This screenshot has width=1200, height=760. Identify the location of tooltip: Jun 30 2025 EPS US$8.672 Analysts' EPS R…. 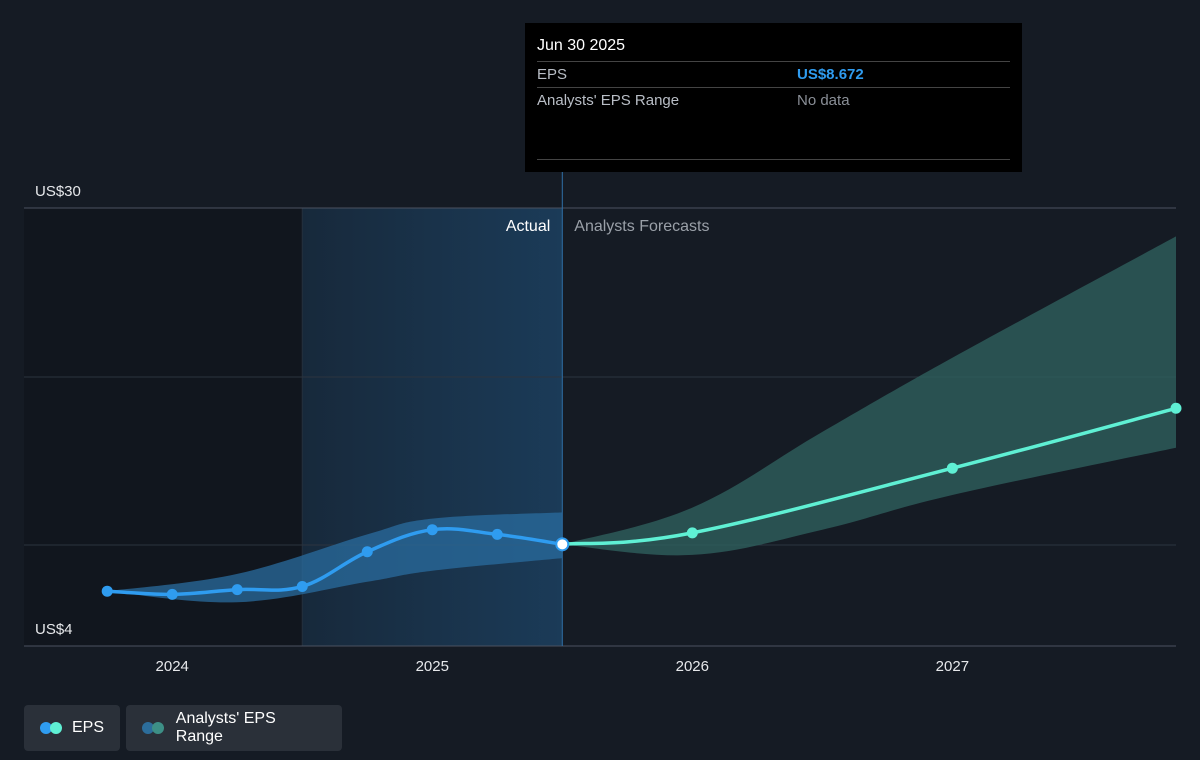
(773, 97).